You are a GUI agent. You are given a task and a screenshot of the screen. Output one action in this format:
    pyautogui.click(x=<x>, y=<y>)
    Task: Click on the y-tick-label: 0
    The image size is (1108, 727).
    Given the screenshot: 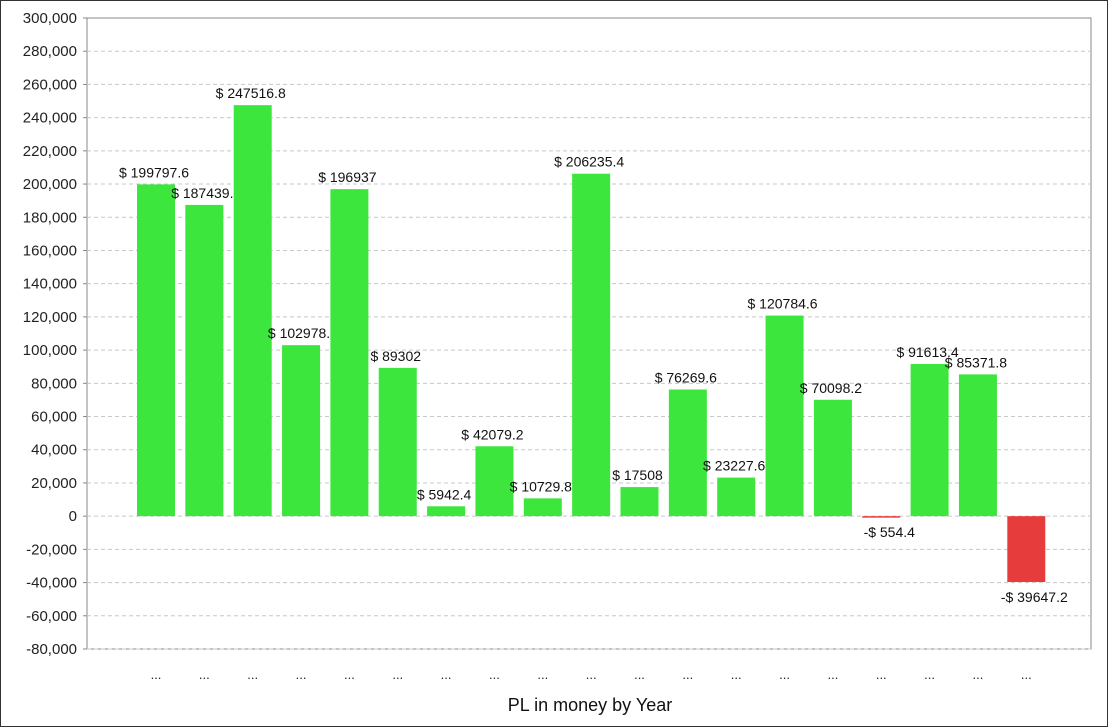 What is the action you would take?
    pyautogui.click(x=73, y=516)
    